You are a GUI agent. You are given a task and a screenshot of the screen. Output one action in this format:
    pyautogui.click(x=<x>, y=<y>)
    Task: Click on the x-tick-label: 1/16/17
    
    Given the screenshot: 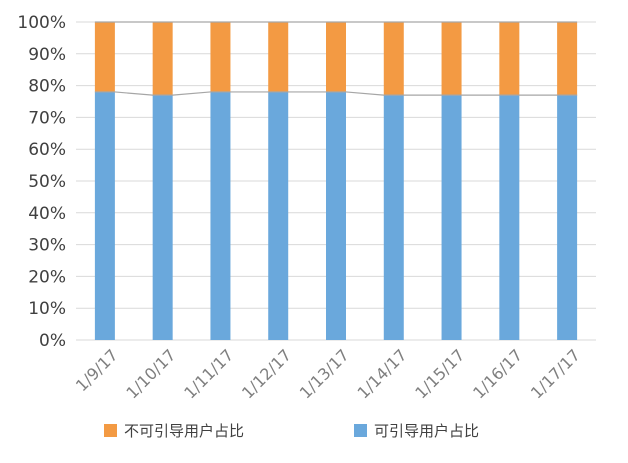 What is the action you would take?
    pyautogui.click(x=497, y=373)
    